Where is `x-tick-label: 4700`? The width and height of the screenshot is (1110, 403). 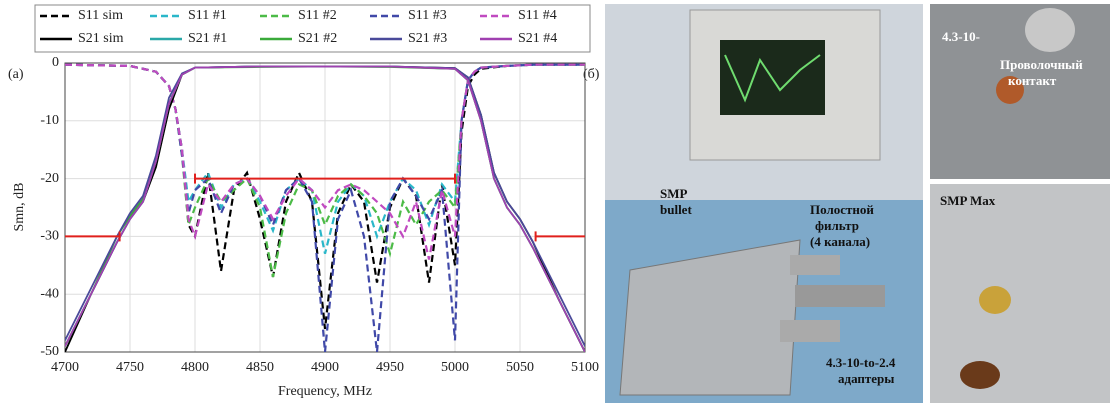
x-tick-label: 4700 is located at coordinates (65, 367).